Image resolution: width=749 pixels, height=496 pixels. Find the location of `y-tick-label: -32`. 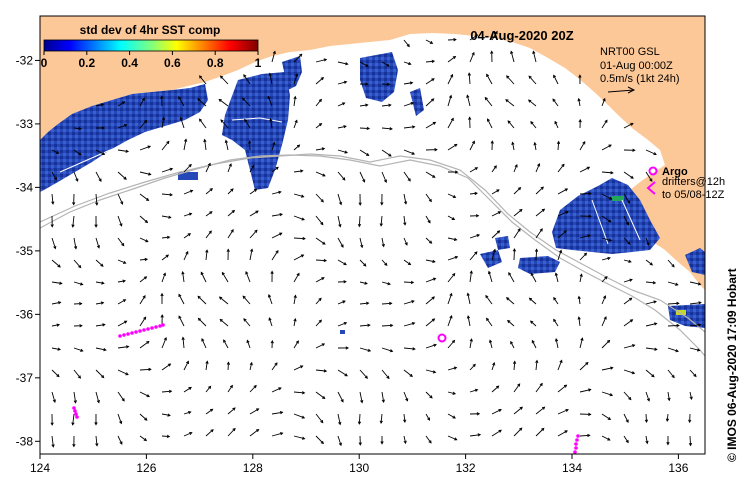

y-tick-label: -32 is located at coordinates (25, 60).